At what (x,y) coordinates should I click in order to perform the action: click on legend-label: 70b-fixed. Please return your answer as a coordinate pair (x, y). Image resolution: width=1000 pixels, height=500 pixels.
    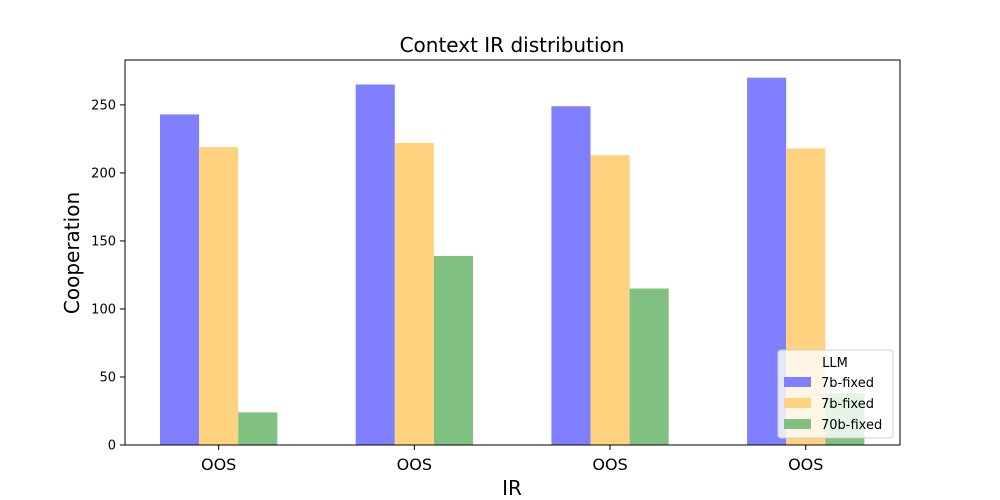
    Looking at the image, I should click on (851, 425).